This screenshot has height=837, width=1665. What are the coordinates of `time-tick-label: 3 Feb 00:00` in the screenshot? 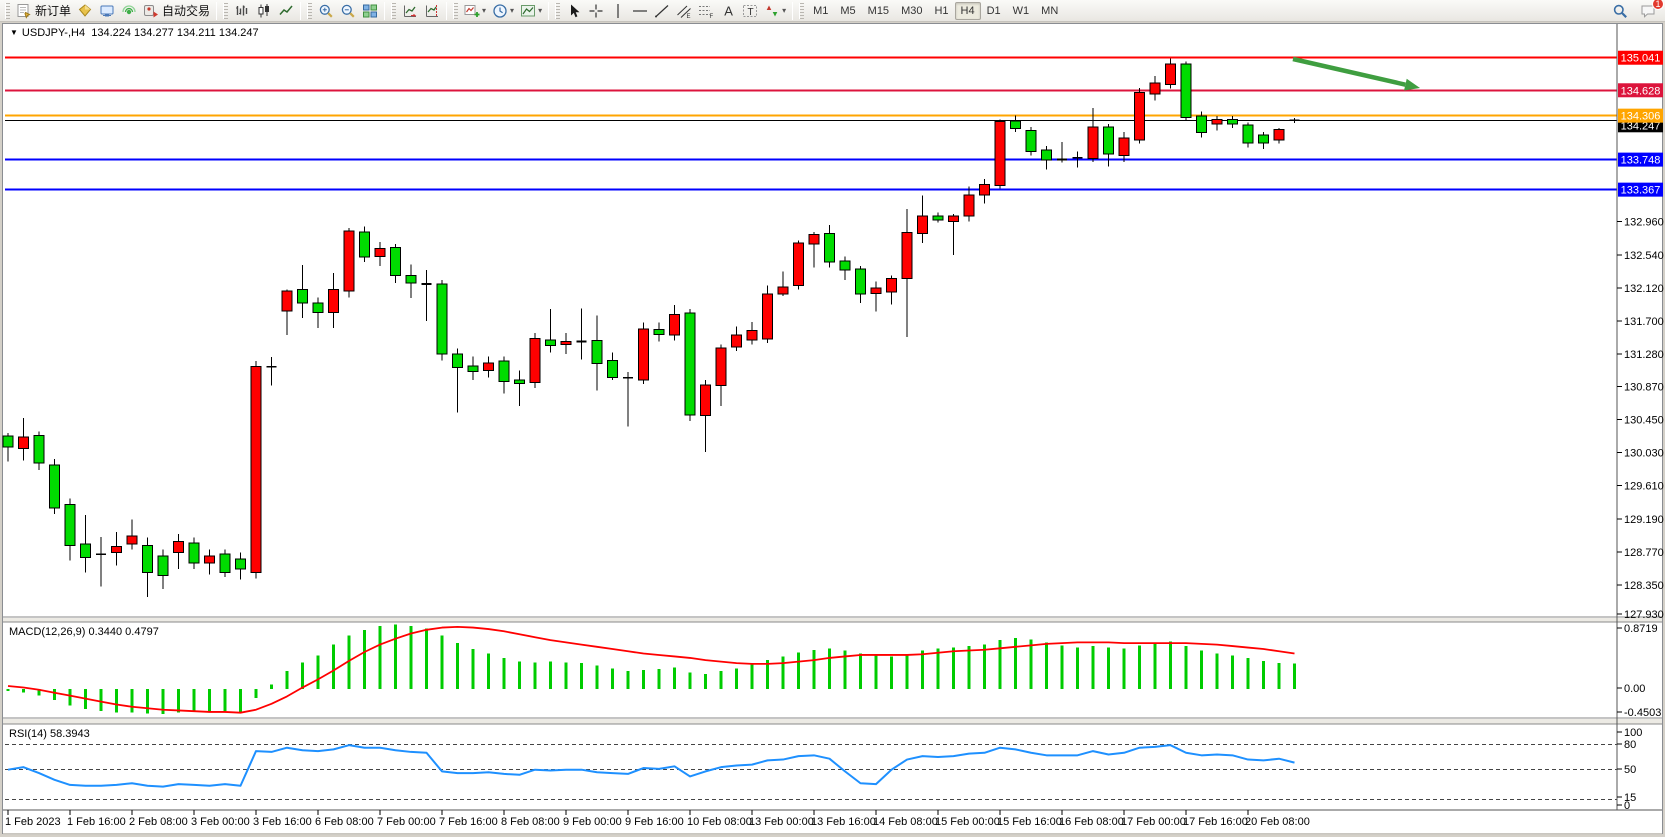 It's located at (220, 822).